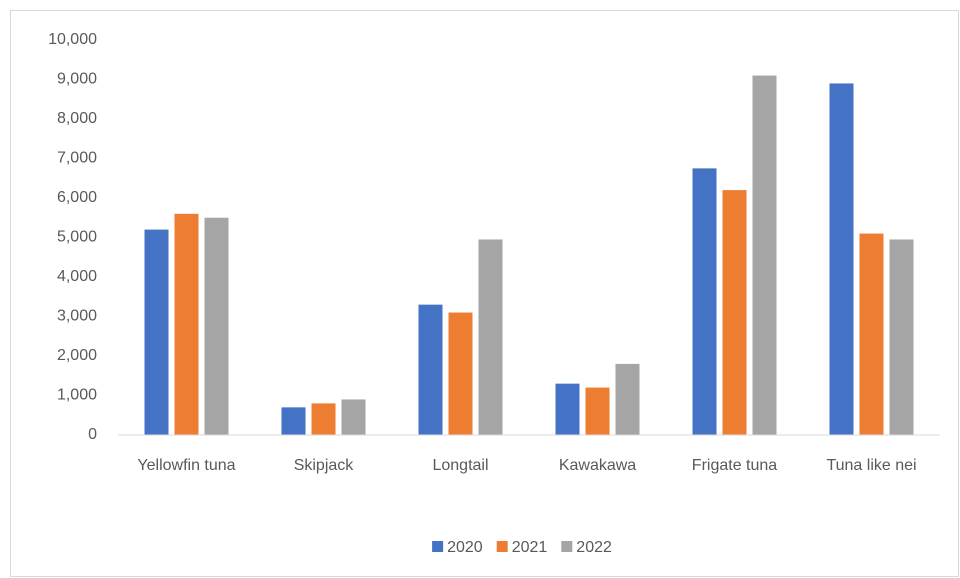 The image size is (960, 578). Describe the element at coordinates (77, 276) in the screenshot. I see `y-tick-label: 4,000` at that location.